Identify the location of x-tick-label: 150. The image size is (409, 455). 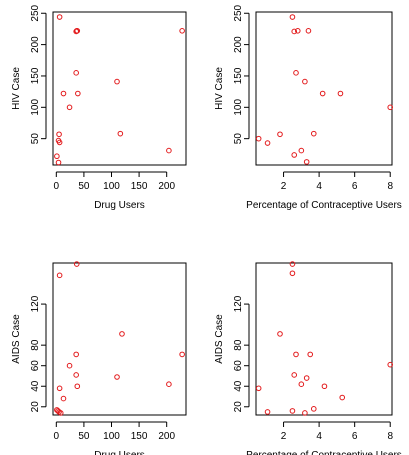
(139, 436).